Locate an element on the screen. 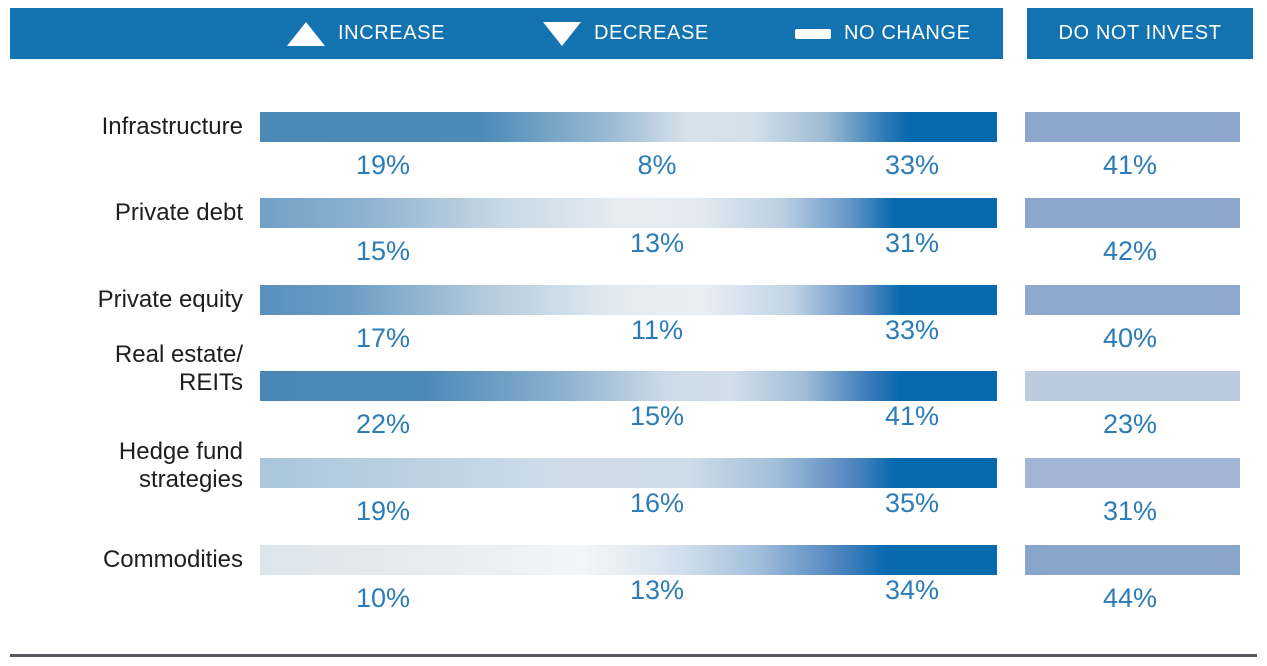 The width and height of the screenshot is (1267, 666). gradient-bar-infrastructure is located at coordinates (628, 127).